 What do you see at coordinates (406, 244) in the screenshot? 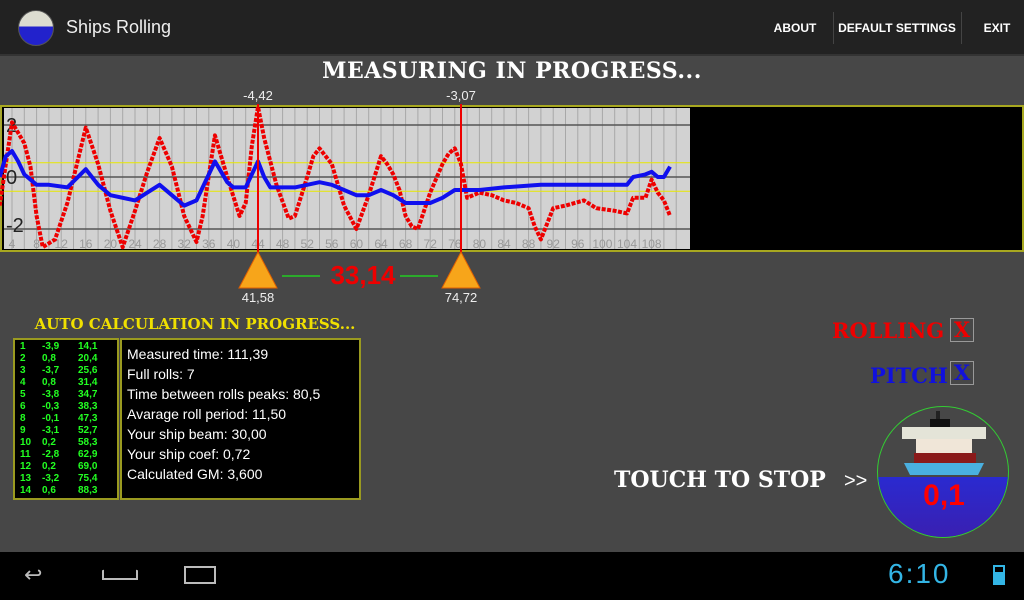
I see `x-tick-label: 68` at bounding box center [406, 244].